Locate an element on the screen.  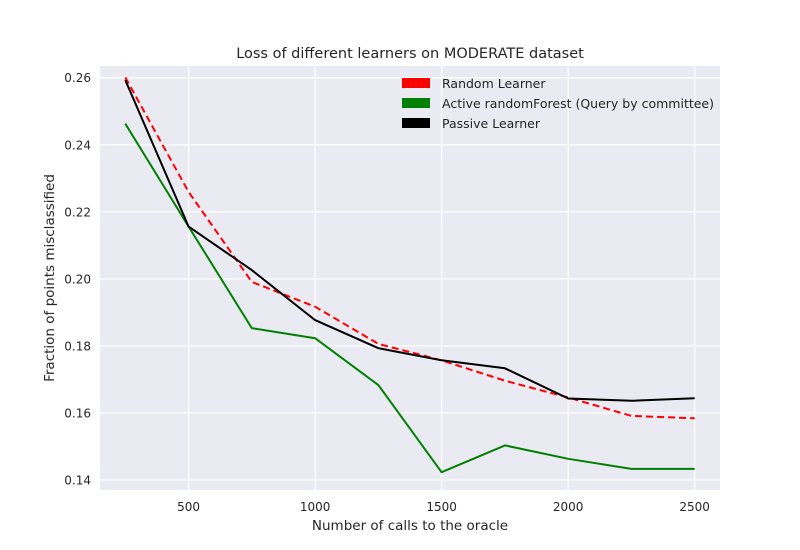
x-tick-label: 500 is located at coordinates (188, 507).